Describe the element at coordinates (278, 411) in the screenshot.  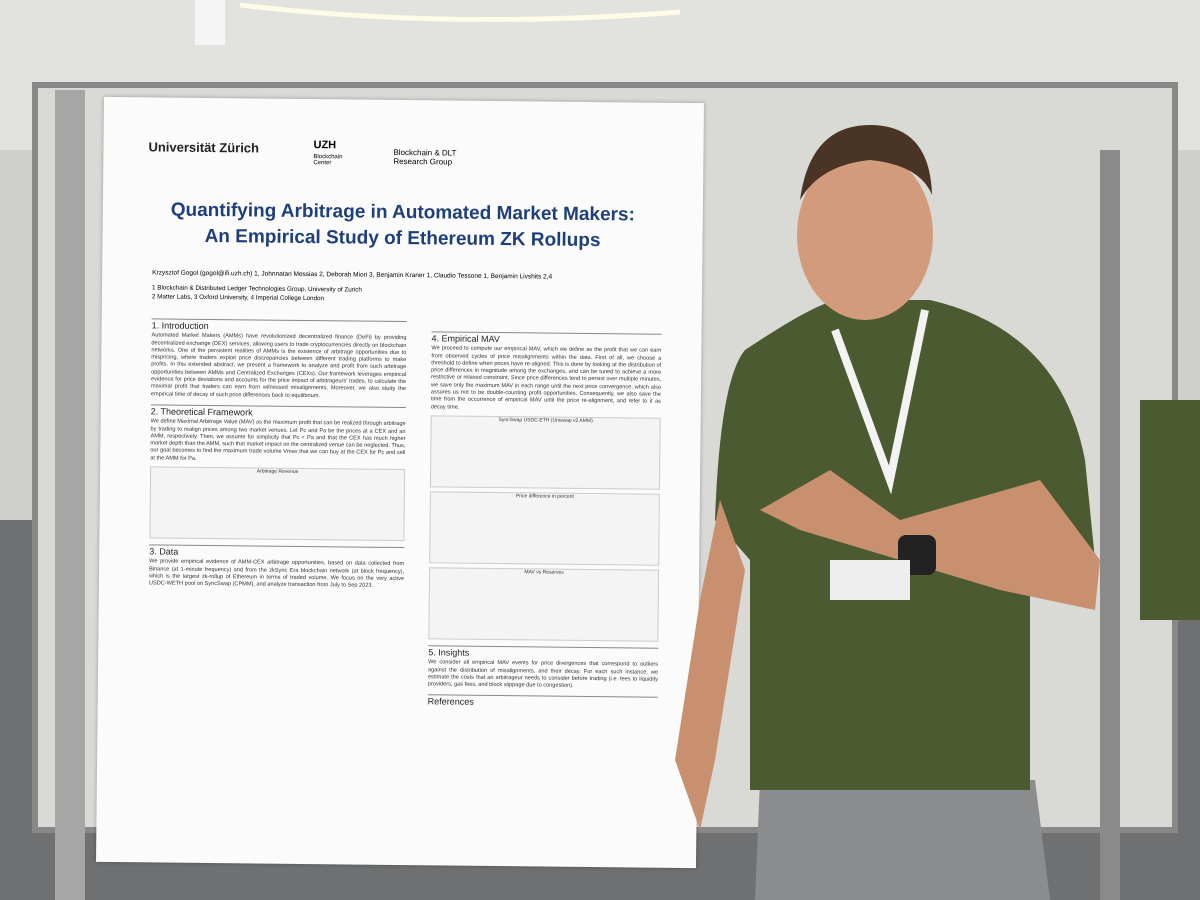
I see `section-heading: 2. Theoretical Framework` at that location.